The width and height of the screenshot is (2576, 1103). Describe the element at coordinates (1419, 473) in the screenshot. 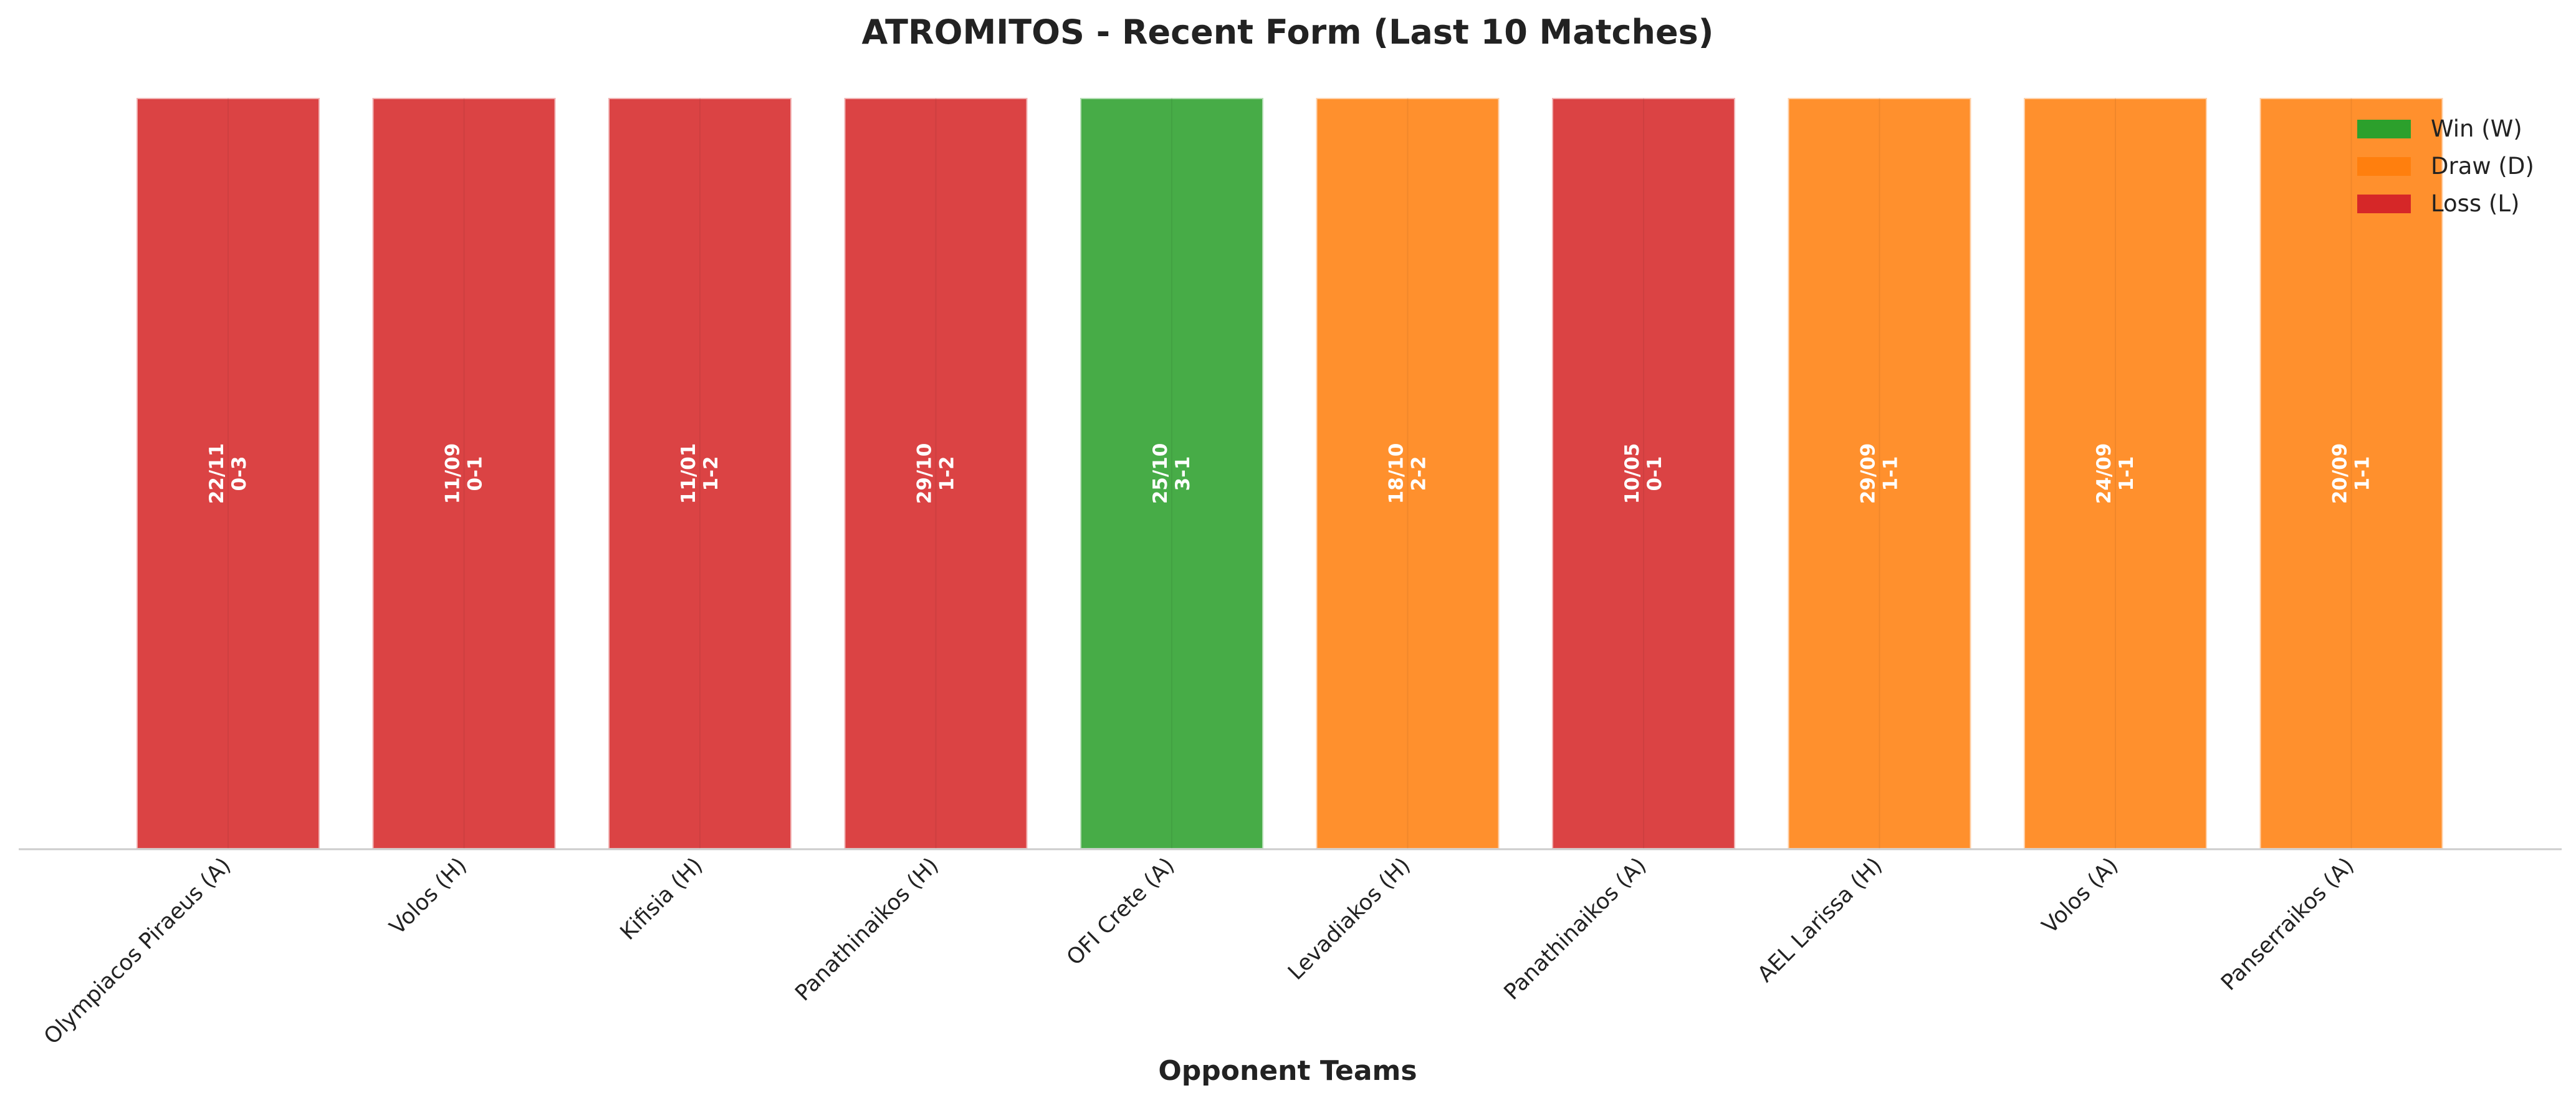

I see `bar-score: 2-2` at that location.